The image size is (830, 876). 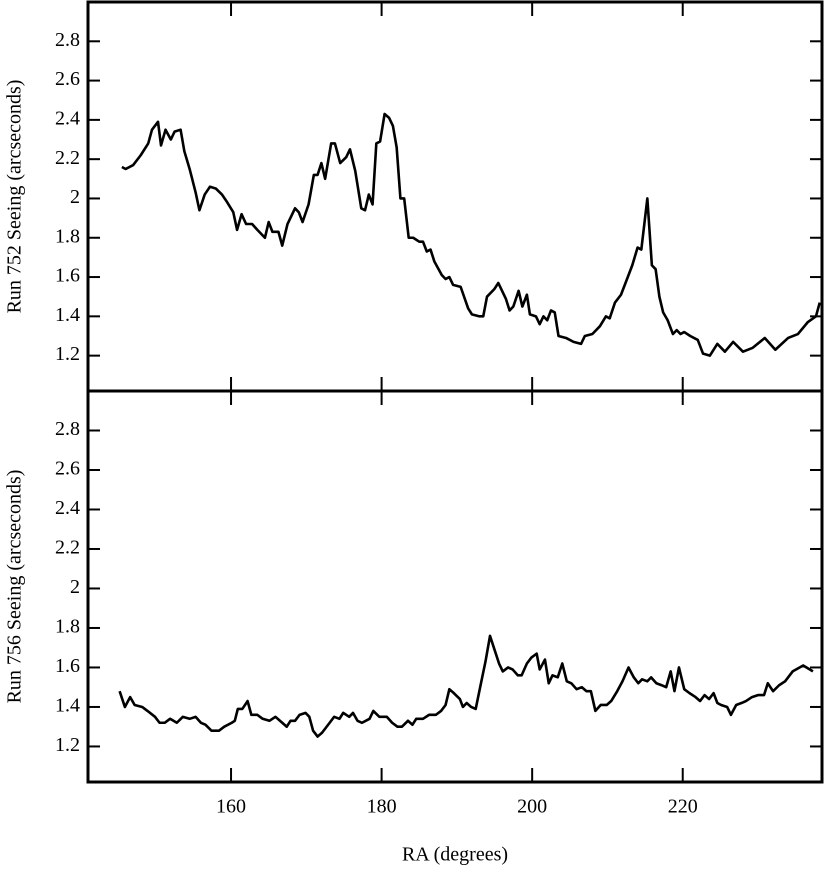 I want to click on x-axis-label: RA (degrees), so click(x=455, y=855).